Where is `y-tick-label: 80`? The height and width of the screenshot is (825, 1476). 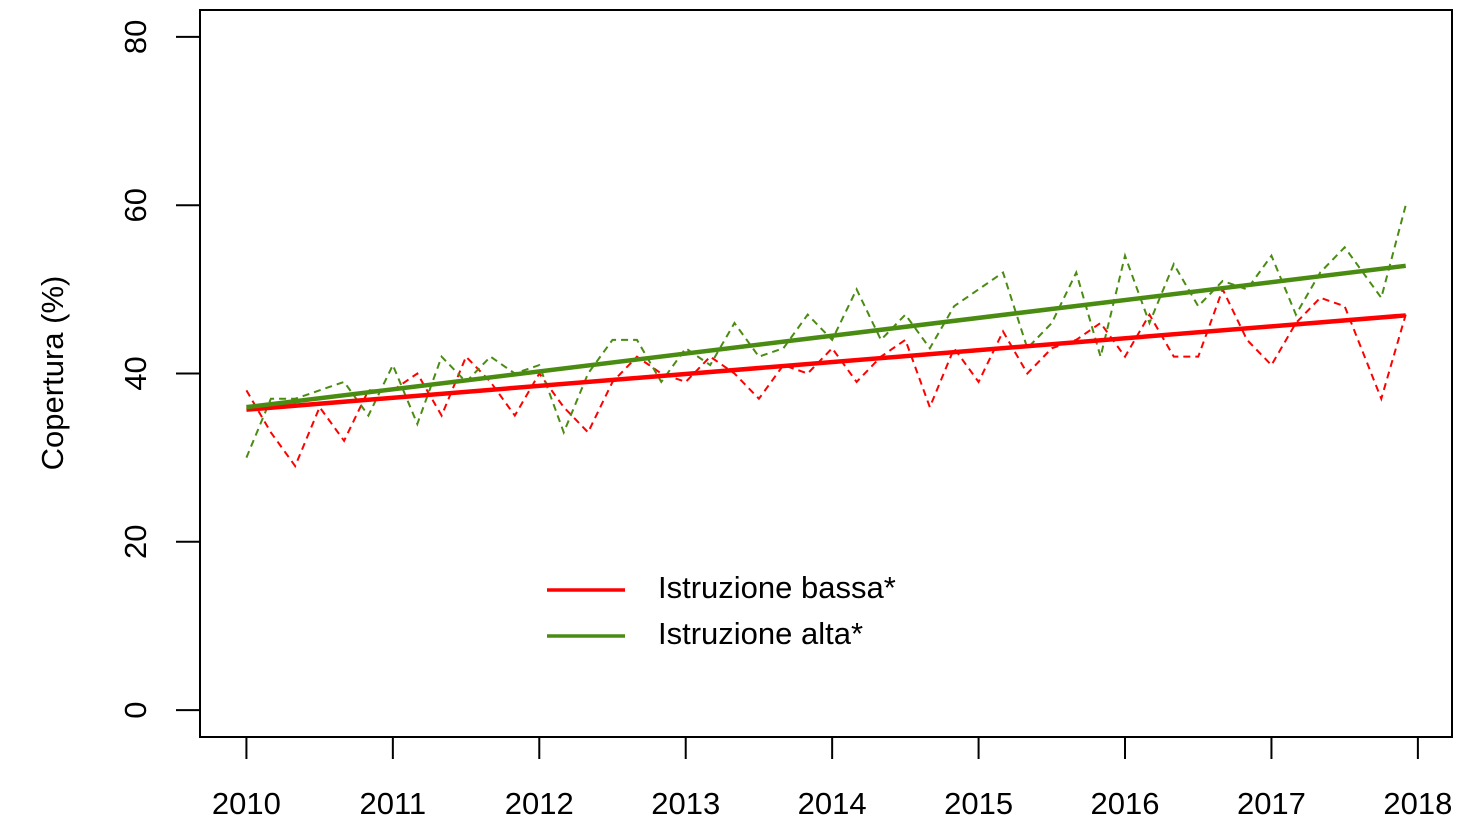
y-tick-label: 80 is located at coordinates (135, 37).